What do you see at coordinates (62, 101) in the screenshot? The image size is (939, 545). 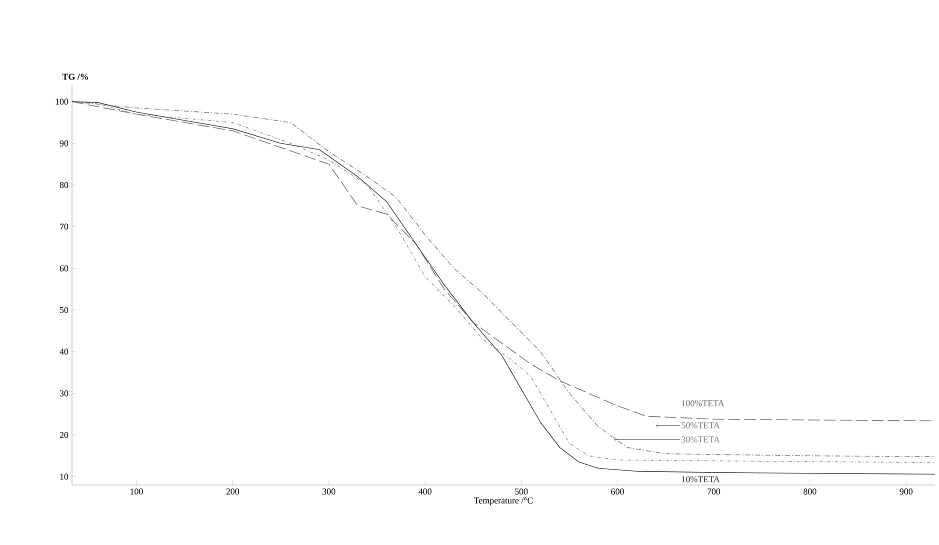 I see `y-tick-label: 100` at bounding box center [62, 101].